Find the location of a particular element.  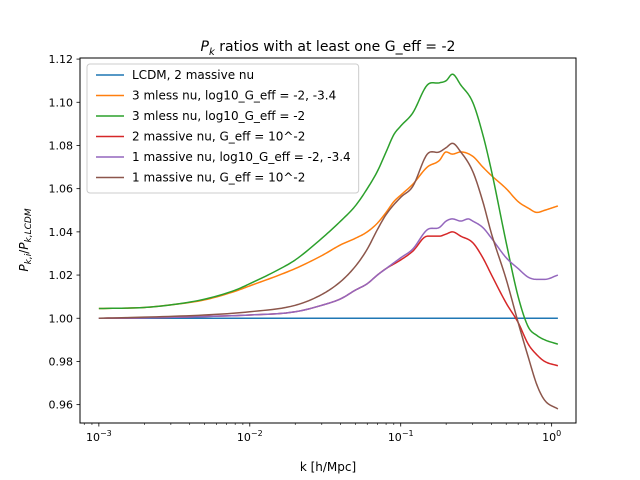

y-axis-label: Pk,i/Pk,LCDM is located at coordinates (25, 239).